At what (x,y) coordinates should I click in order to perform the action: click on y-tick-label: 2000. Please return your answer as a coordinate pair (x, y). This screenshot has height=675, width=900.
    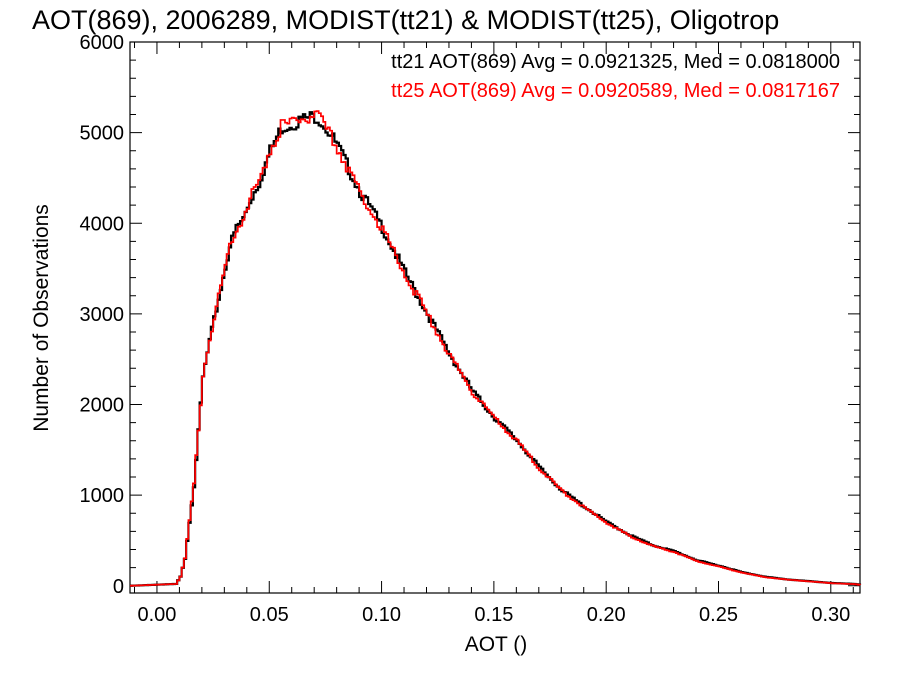
    Looking at the image, I should click on (102, 406).